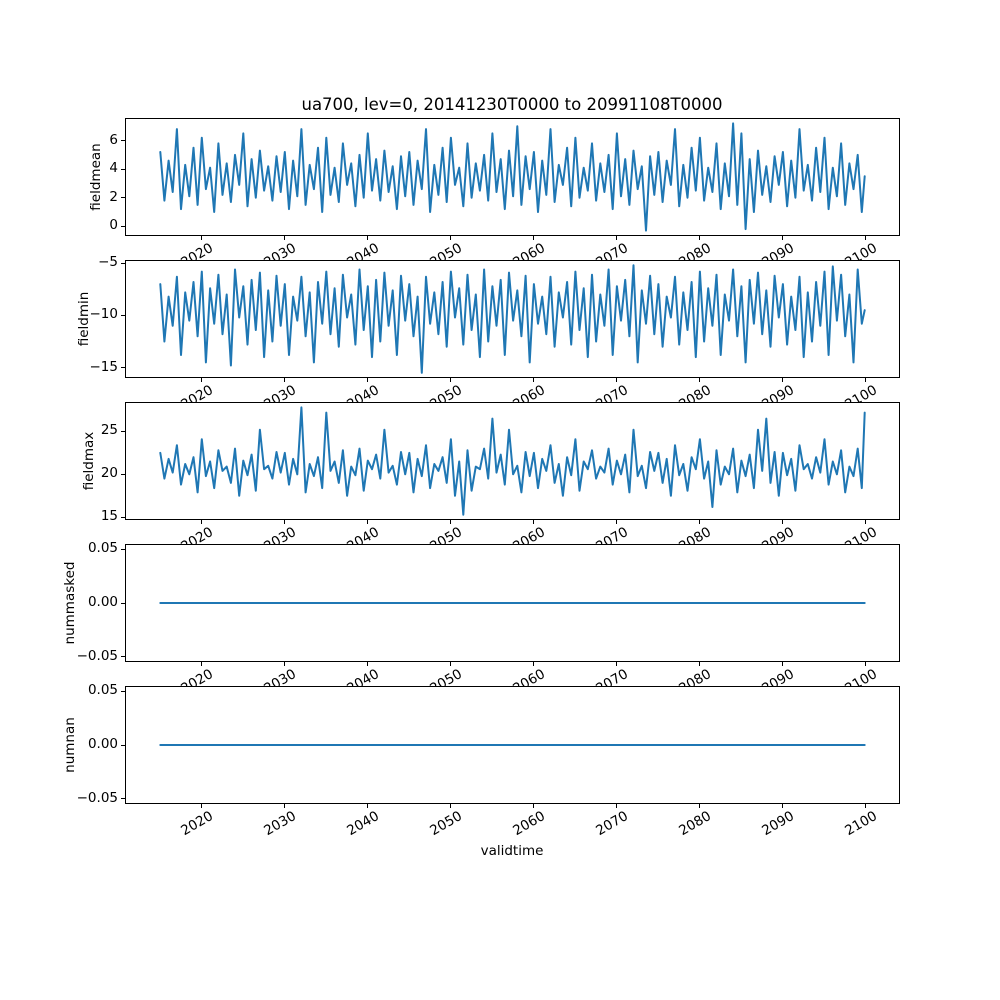 This screenshot has width=1000, height=1000. I want to click on y-axis-label-fieldmean: fieldmean, so click(96, 177).